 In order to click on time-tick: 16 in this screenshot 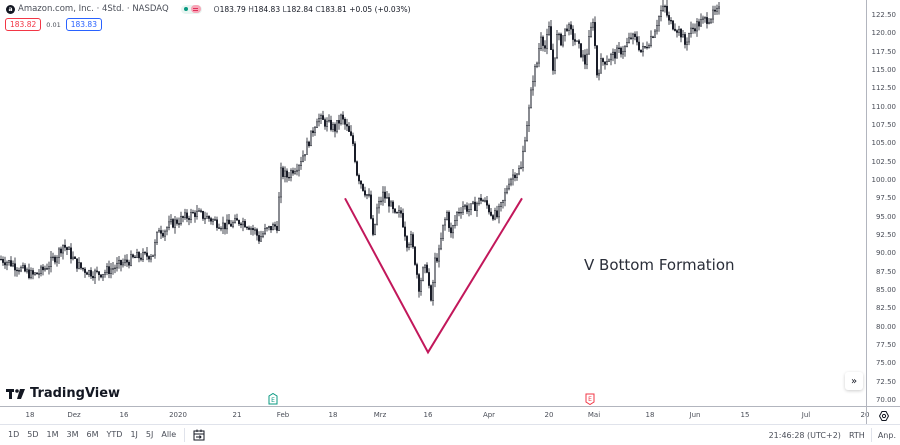, I will do `click(428, 415)`.